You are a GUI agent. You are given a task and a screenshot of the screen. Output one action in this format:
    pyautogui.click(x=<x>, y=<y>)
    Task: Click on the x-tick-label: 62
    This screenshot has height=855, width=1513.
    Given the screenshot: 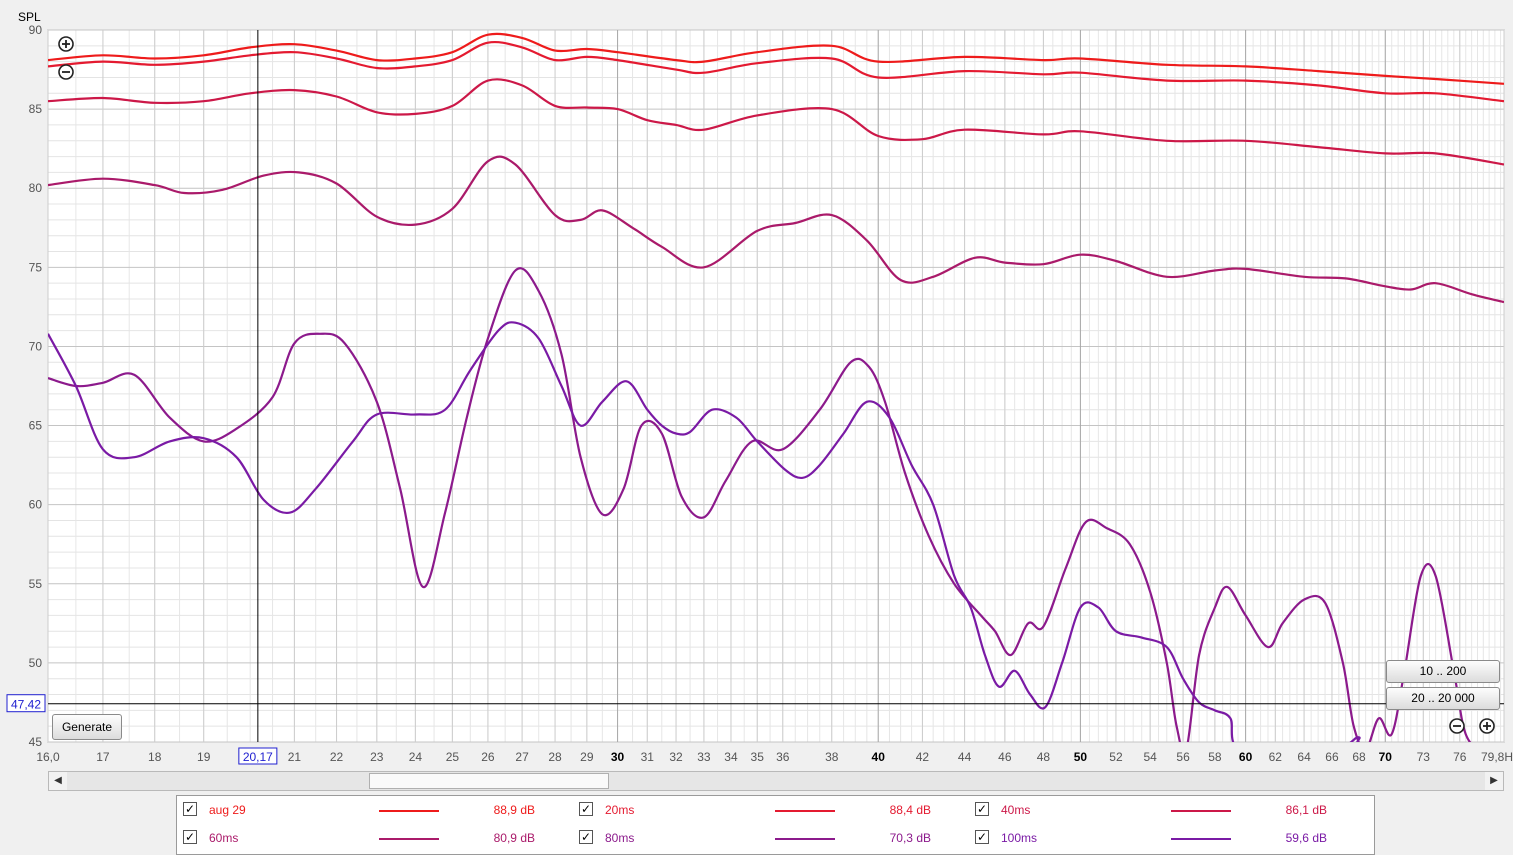 What is the action you would take?
    pyautogui.click(x=1276, y=757)
    